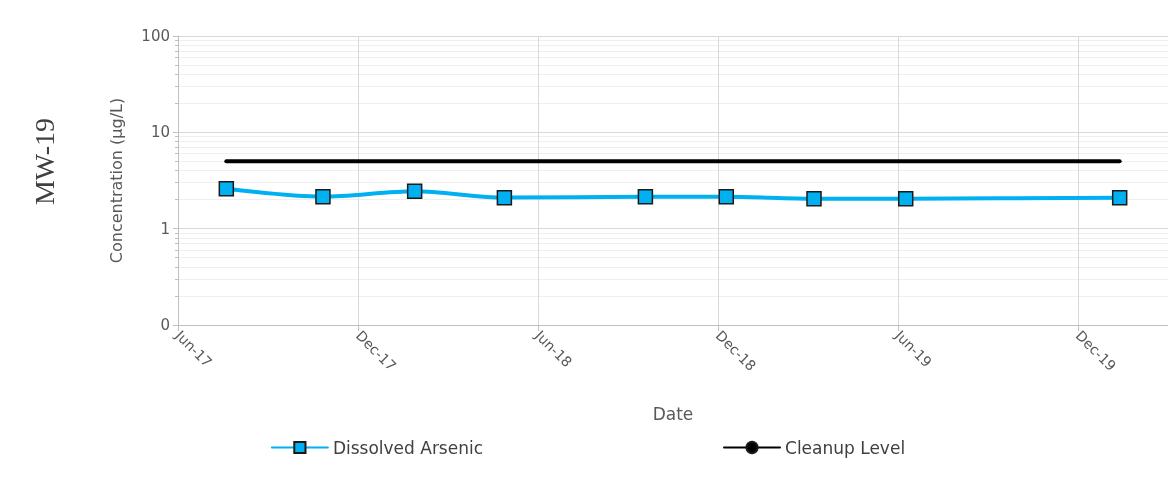 The width and height of the screenshot is (1176, 477). I want to click on y-tick-label: 1, so click(165, 228).